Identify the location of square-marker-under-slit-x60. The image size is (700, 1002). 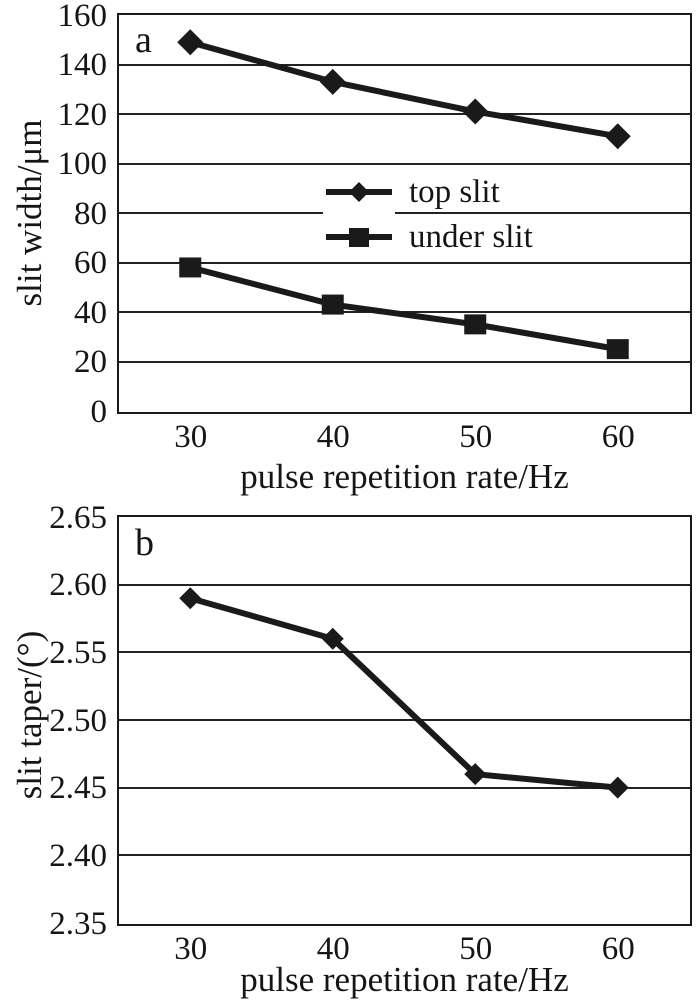
(617, 349).